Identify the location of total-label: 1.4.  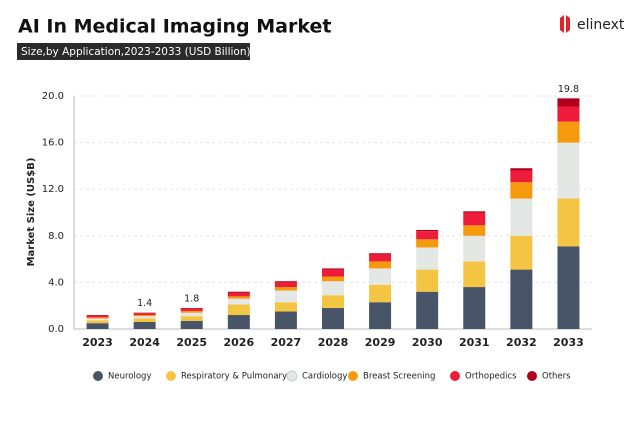
(144, 303).